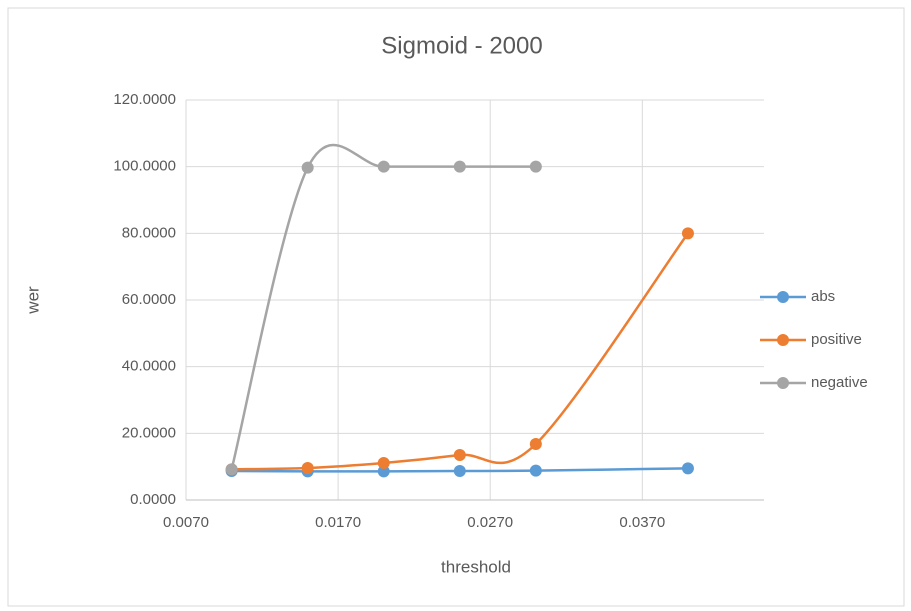  Describe the element at coordinates (642, 522) in the screenshot. I see `x-tick-label: 0.0370` at that location.